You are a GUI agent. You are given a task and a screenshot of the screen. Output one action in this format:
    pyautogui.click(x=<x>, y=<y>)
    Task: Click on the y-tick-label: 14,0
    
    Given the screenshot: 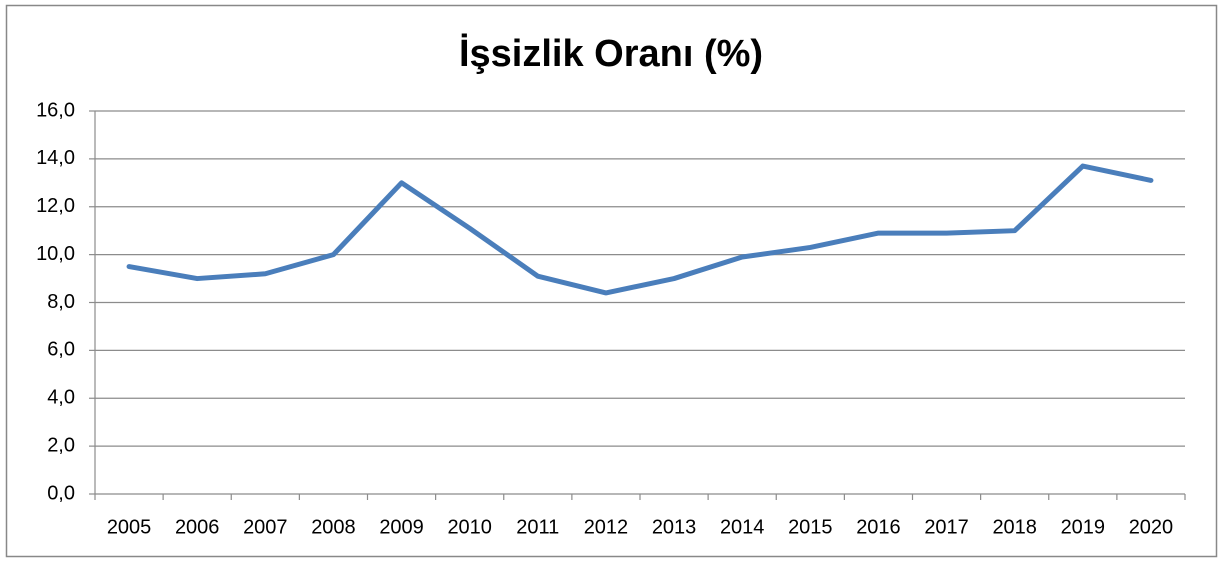 What is the action you would take?
    pyautogui.click(x=55, y=158)
    